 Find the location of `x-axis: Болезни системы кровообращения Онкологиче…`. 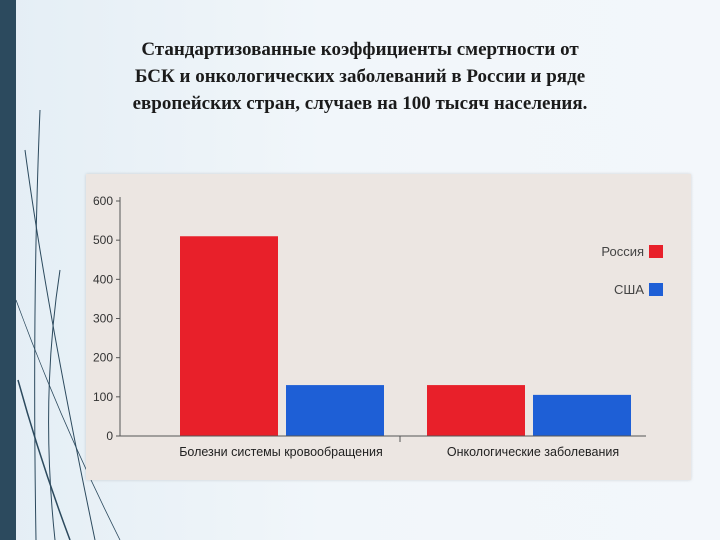

x-axis: Болезни системы кровообращения Онкологиче… is located at coordinates (383, 447).